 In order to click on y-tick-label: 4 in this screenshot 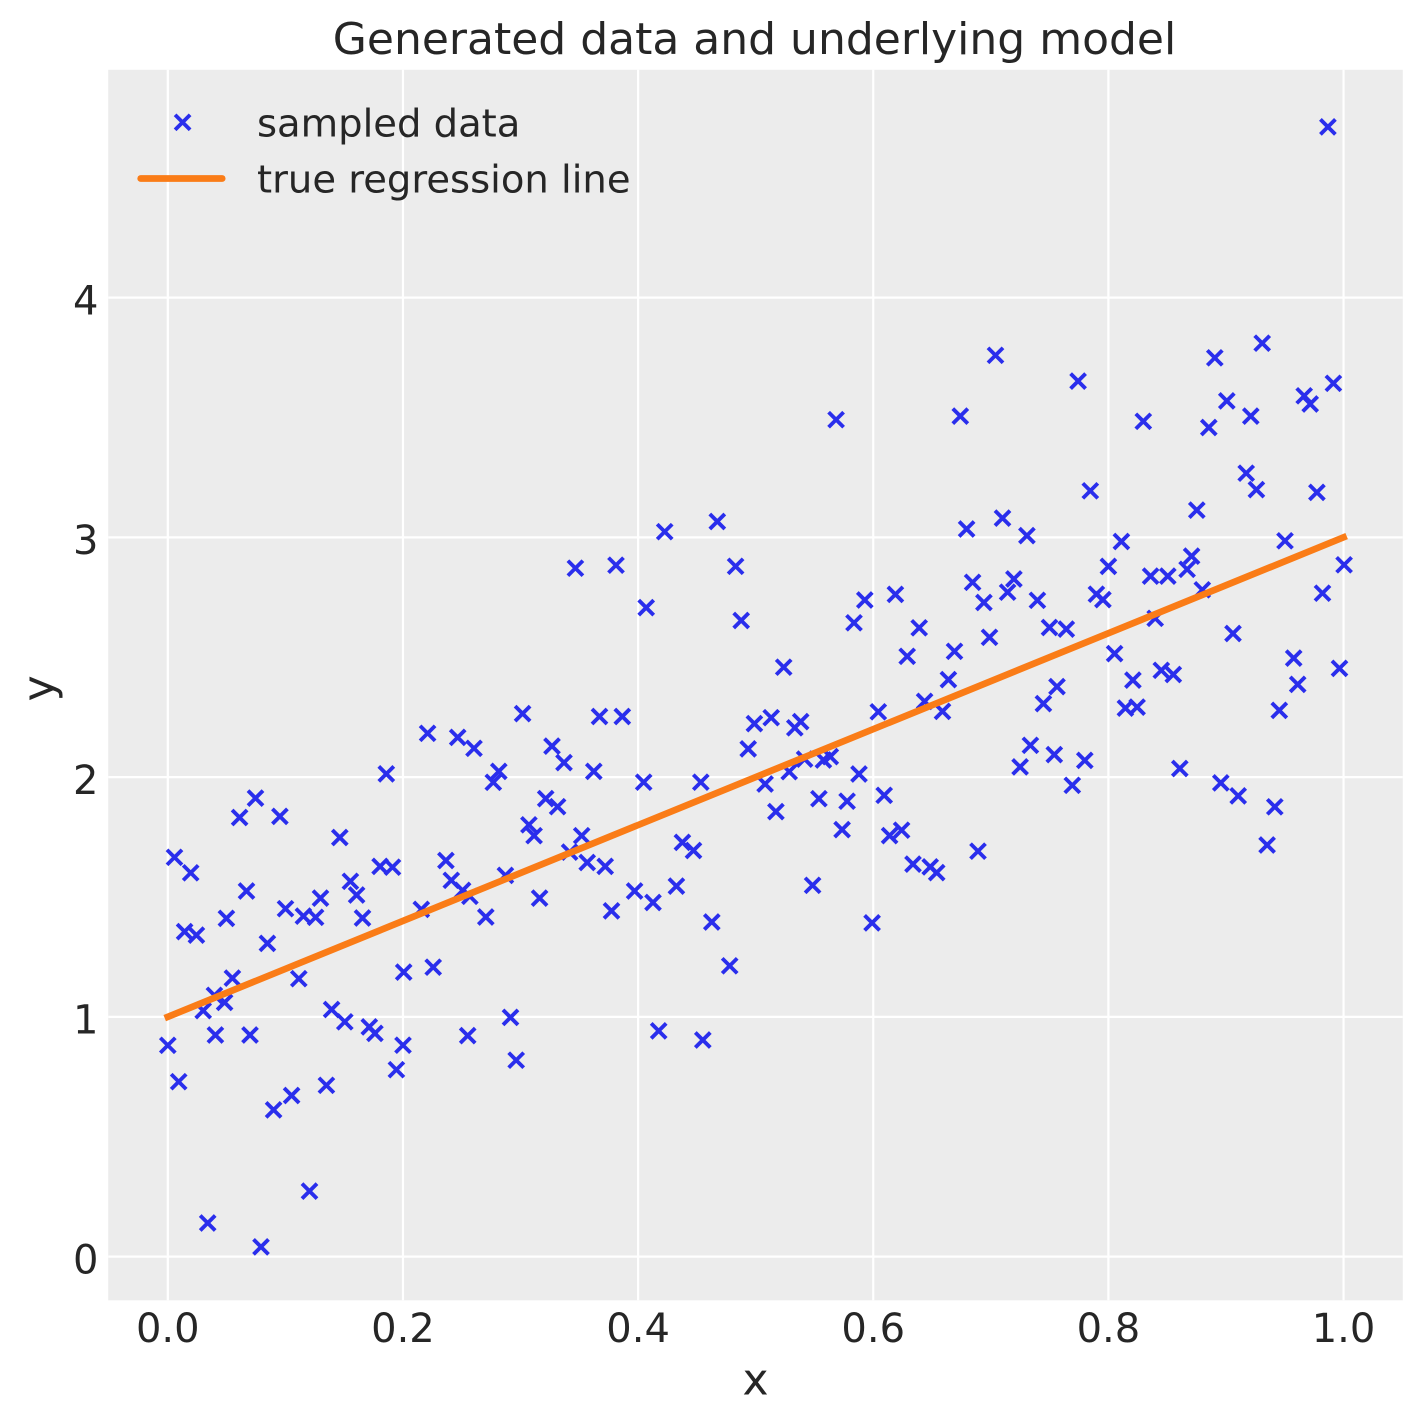, I will do `click(85, 301)`.